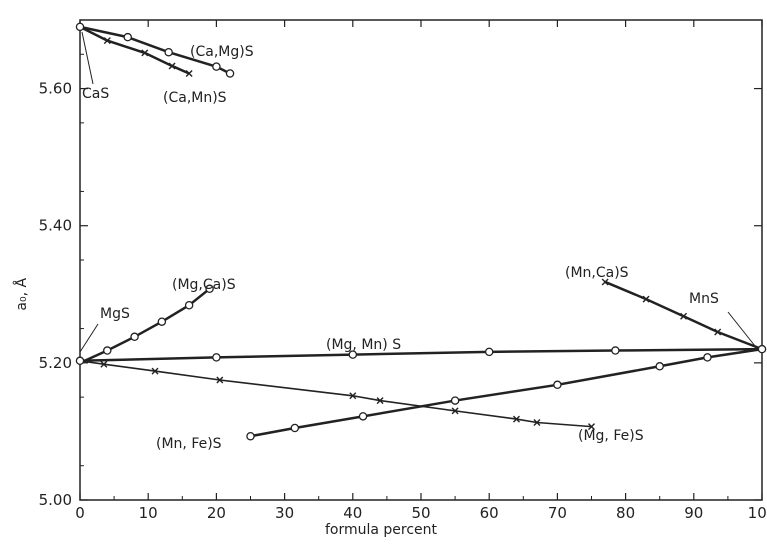 The height and width of the screenshot is (553, 767). I want to click on x-tick-label-5: 50, so click(420, 513).